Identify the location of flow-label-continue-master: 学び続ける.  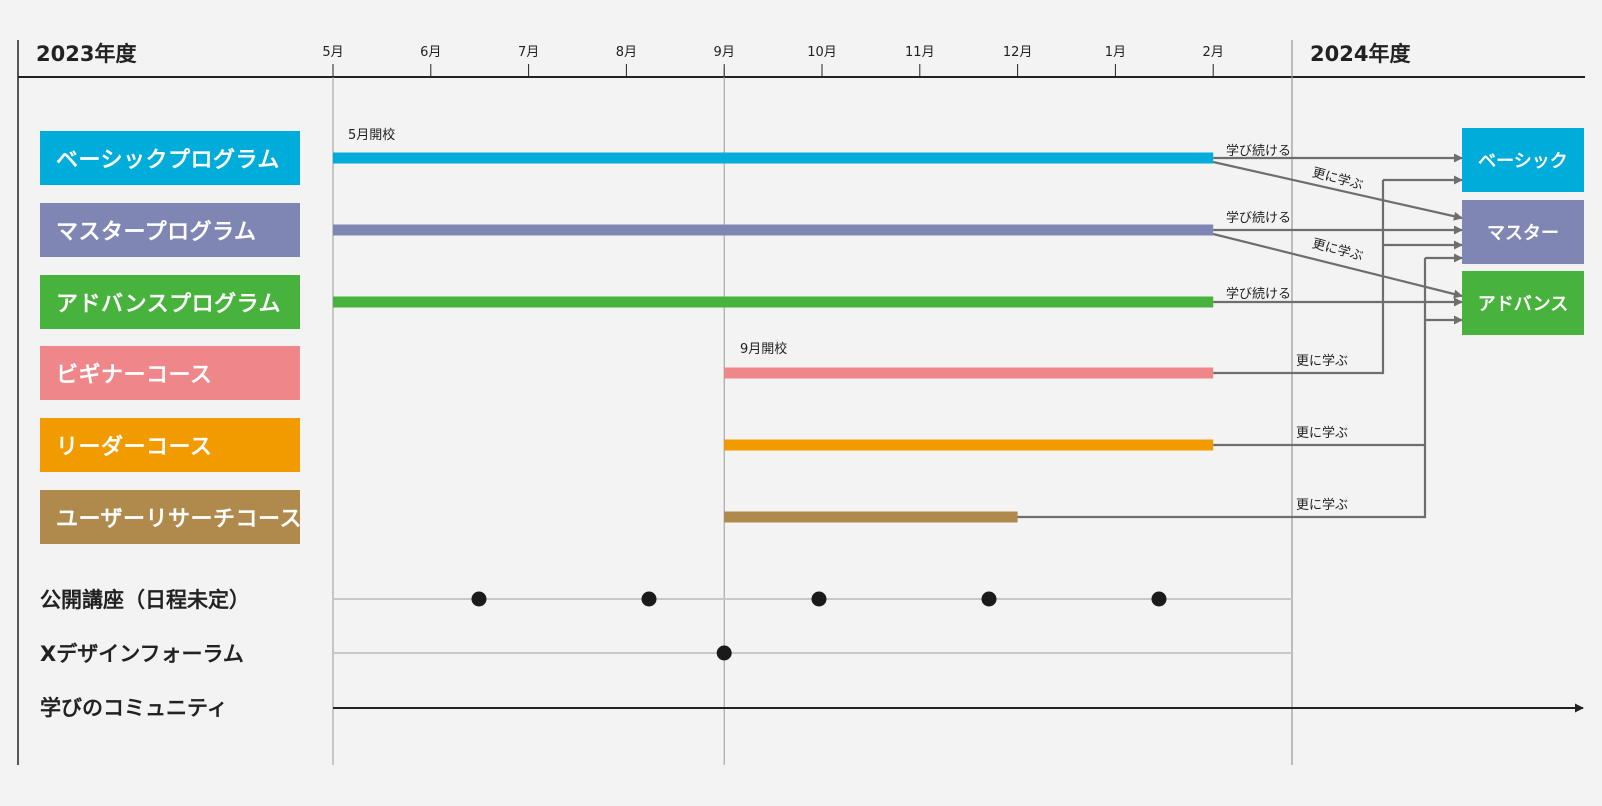
(1259, 218).